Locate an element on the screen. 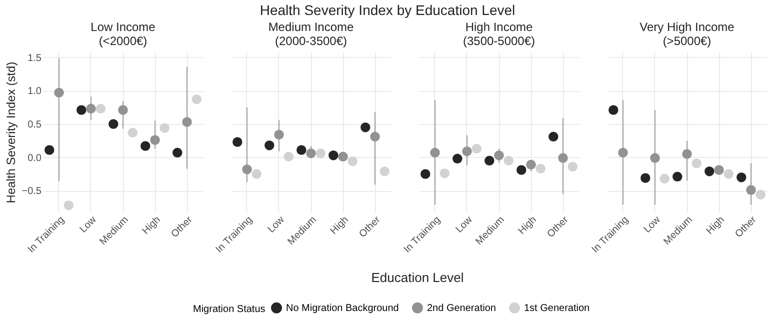 The image size is (775, 326). legend-label: 1st Generation is located at coordinates (557, 308).